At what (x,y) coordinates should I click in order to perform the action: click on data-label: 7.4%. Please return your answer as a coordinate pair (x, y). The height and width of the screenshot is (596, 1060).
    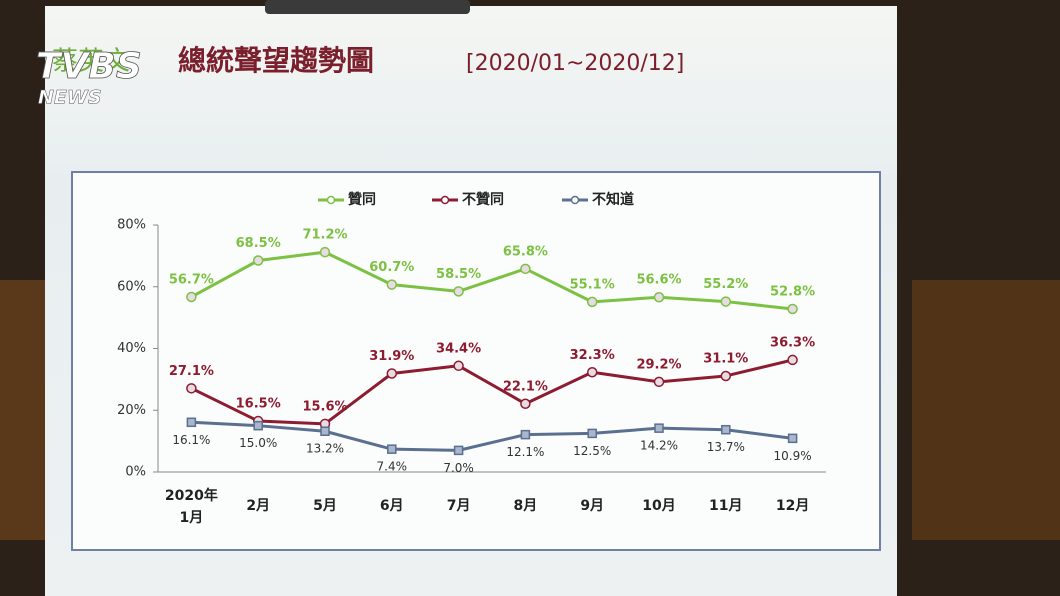
    Looking at the image, I should click on (392, 467).